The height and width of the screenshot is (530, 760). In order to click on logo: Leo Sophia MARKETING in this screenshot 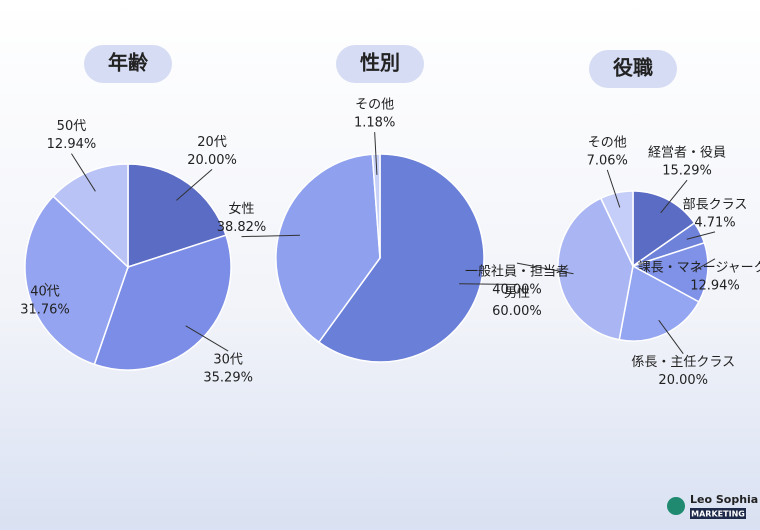, I will do `click(712, 506)`.